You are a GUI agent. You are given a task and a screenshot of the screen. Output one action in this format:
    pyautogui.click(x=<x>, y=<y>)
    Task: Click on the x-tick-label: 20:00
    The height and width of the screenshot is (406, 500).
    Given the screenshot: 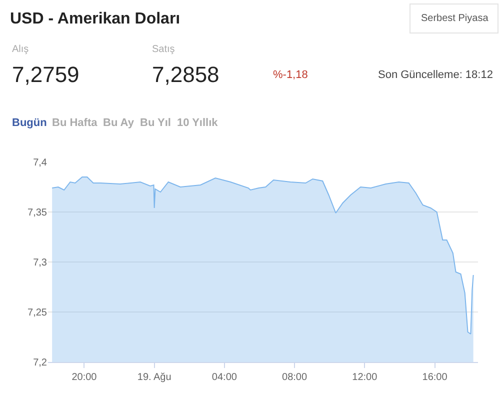 What is the action you would take?
    pyautogui.click(x=85, y=377)
    